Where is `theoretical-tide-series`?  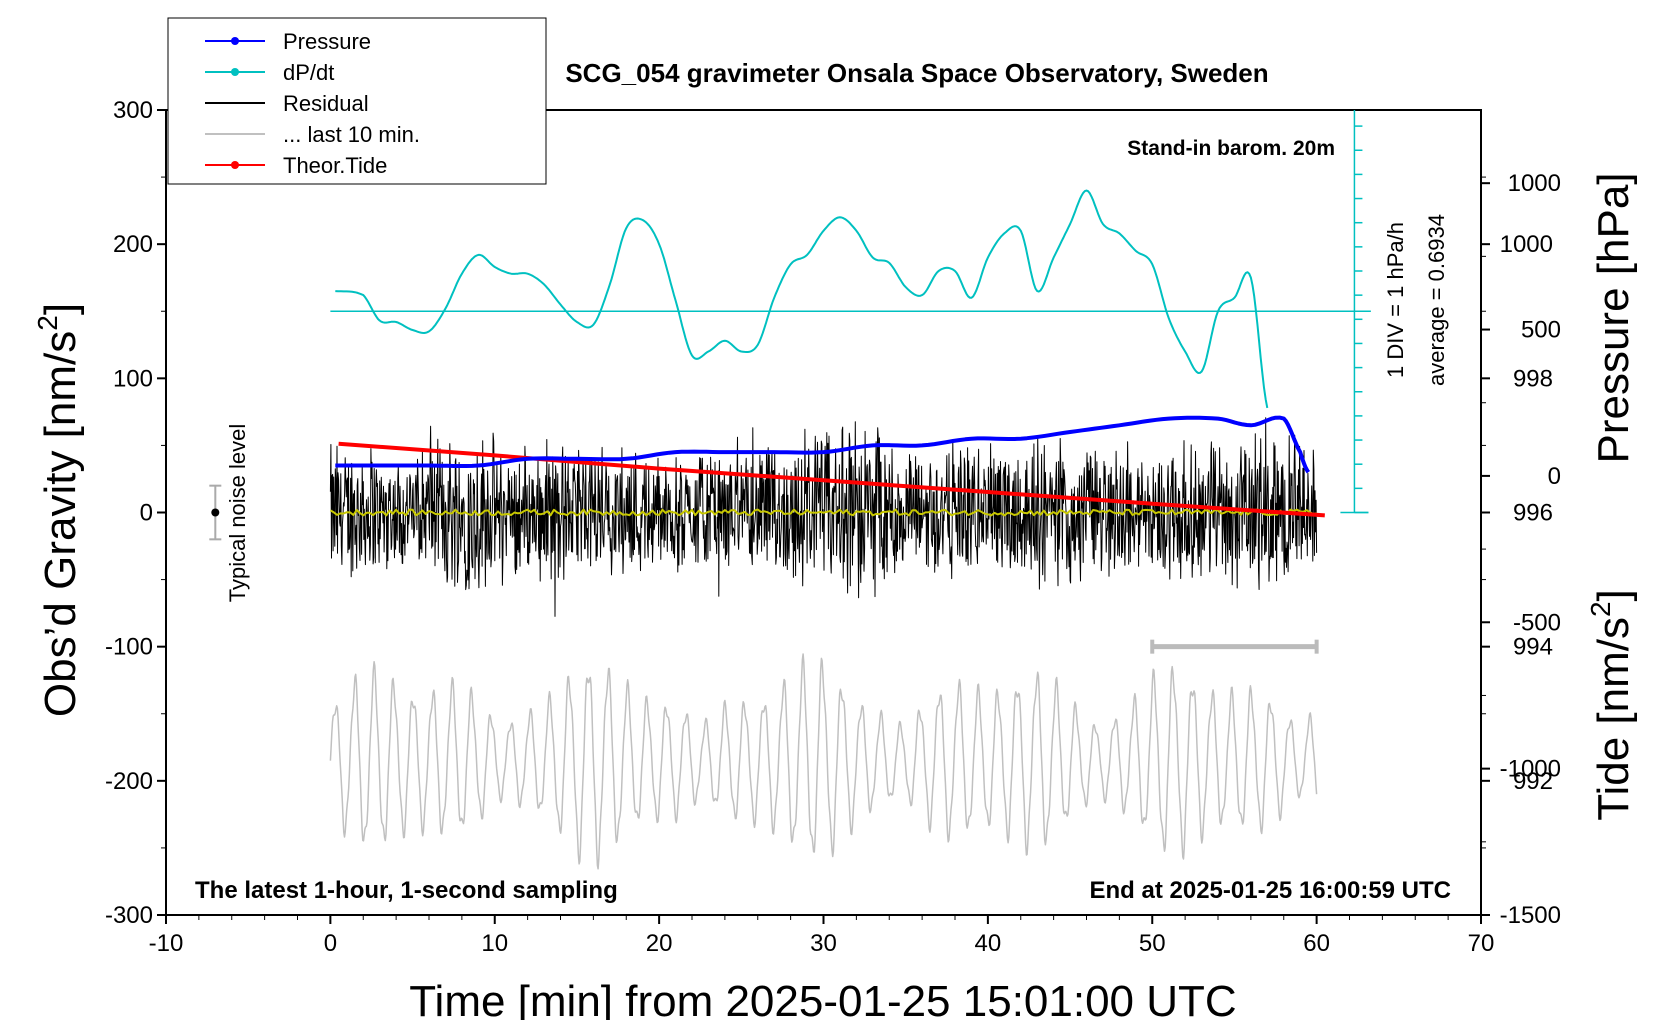 theoretical-tide-series is located at coordinates (831, 479).